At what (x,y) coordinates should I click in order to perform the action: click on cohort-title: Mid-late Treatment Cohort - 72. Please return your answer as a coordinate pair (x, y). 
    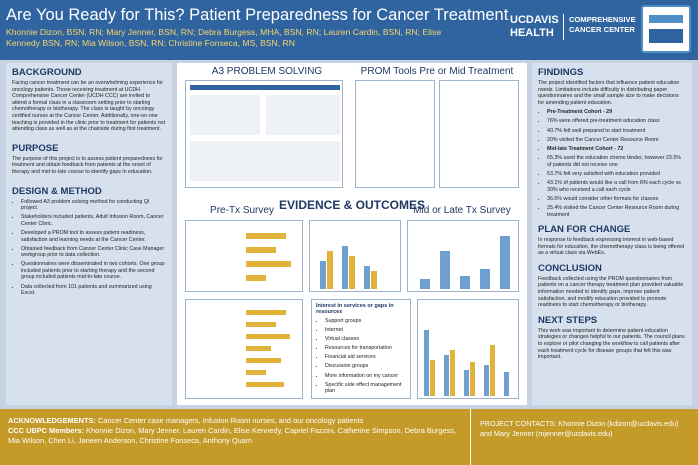
    Looking at the image, I should click on (616, 149).